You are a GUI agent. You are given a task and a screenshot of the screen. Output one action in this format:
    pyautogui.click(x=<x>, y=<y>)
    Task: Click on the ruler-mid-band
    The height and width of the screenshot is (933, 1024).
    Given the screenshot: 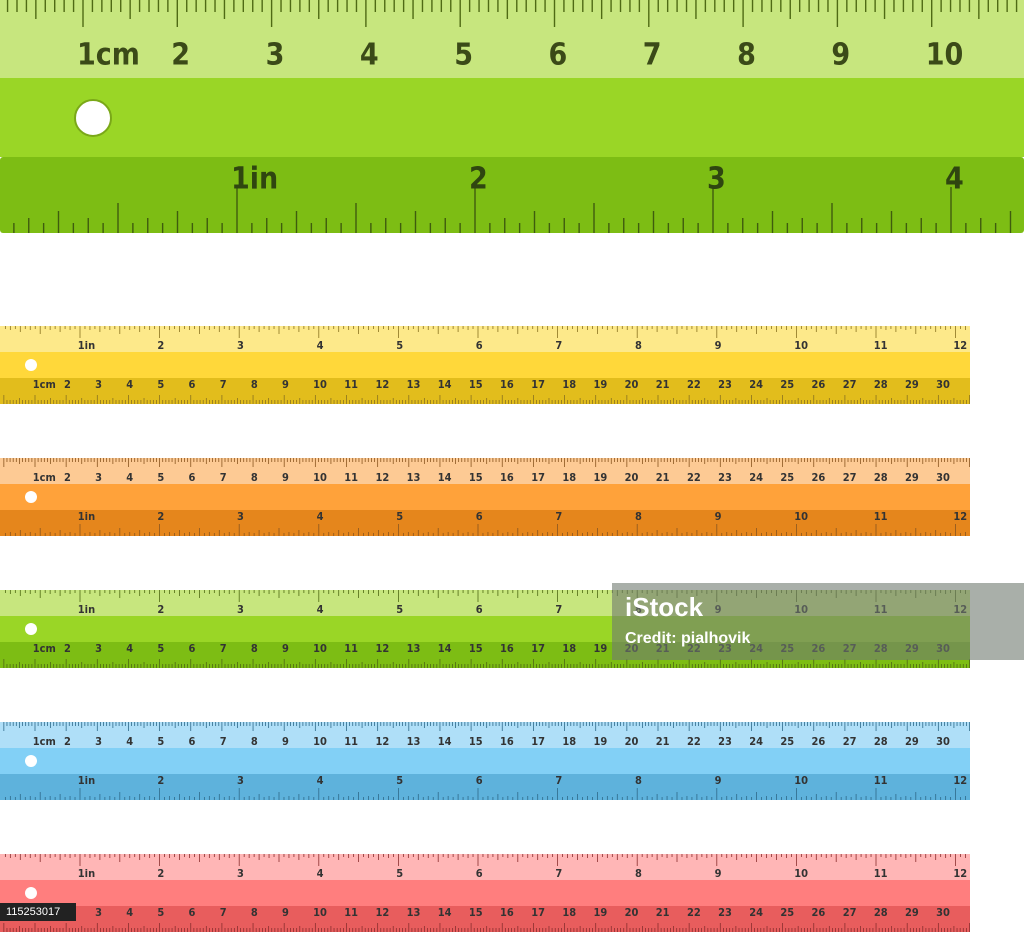 What is the action you would take?
    pyautogui.click(x=485, y=497)
    